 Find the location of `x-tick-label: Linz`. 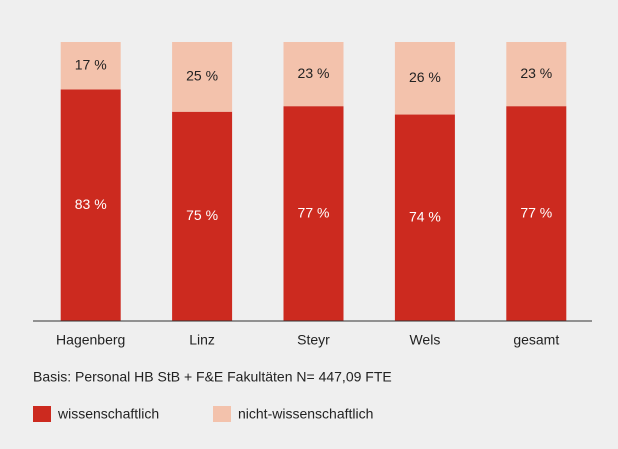

x-tick-label: Linz is located at coordinates (202, 340).